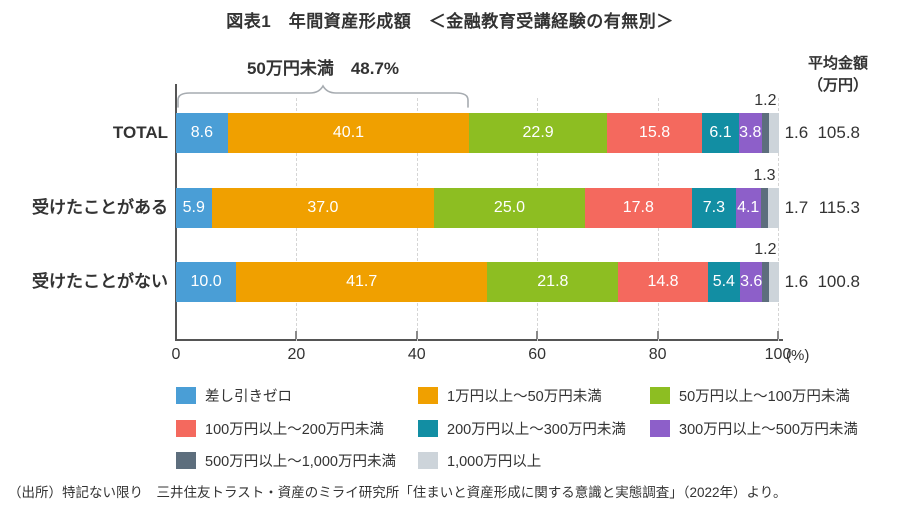  I want to click on legend-item: 1,000万円以上, so click(479, 460).